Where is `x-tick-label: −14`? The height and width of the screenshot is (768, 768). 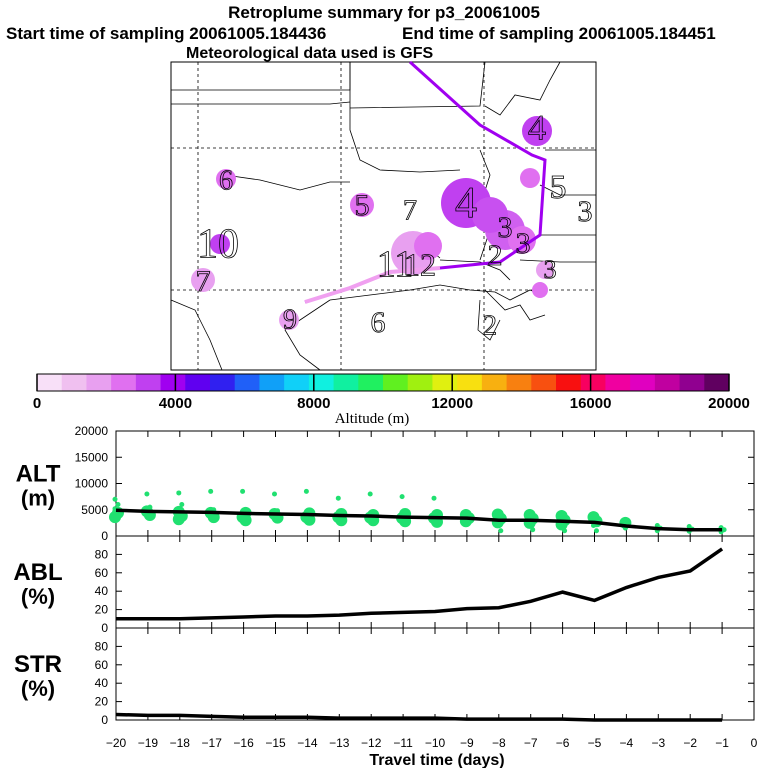
x-tick-label: −14 is located at coordinates (307, 743).